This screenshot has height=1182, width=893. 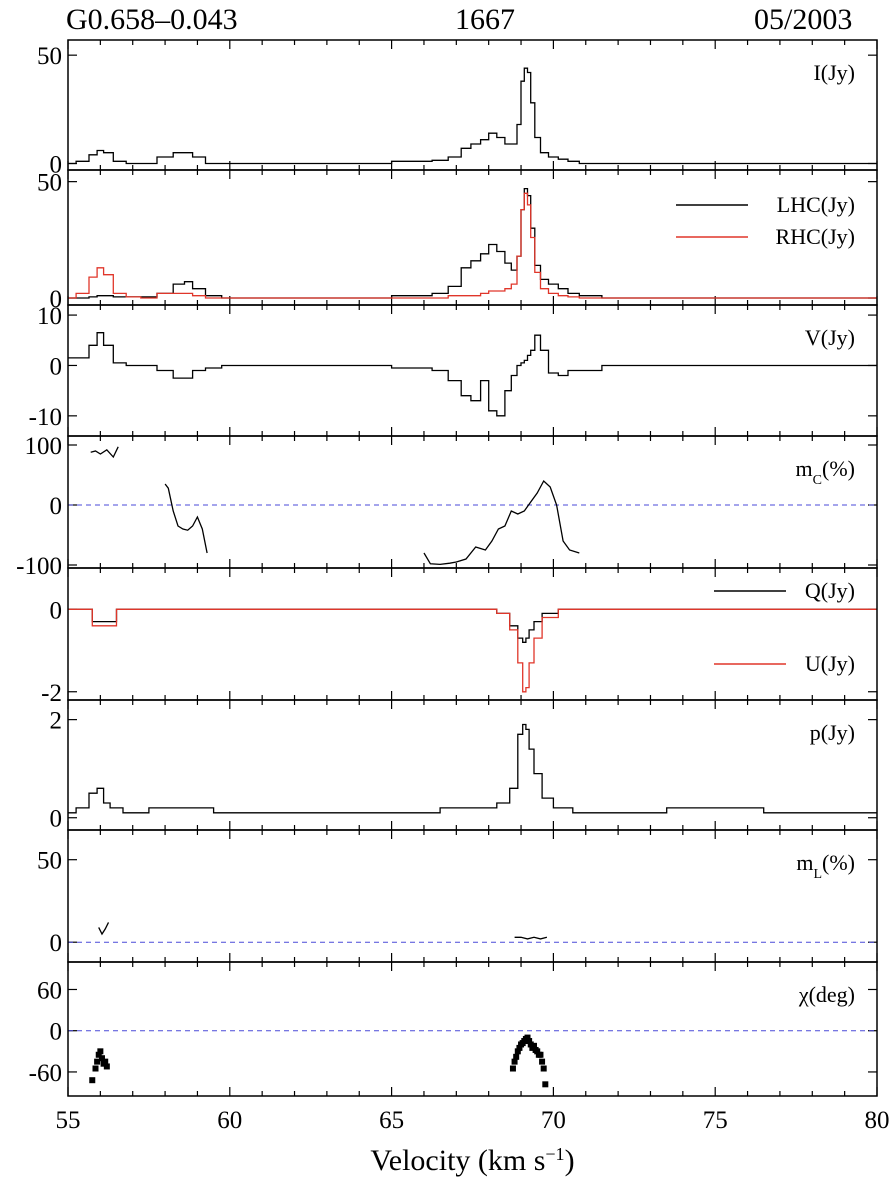 What do you see at coordinates (229, 1120) in the screenshot?
I see `x-tick-label: 60` at bounding box center [229, 1120].